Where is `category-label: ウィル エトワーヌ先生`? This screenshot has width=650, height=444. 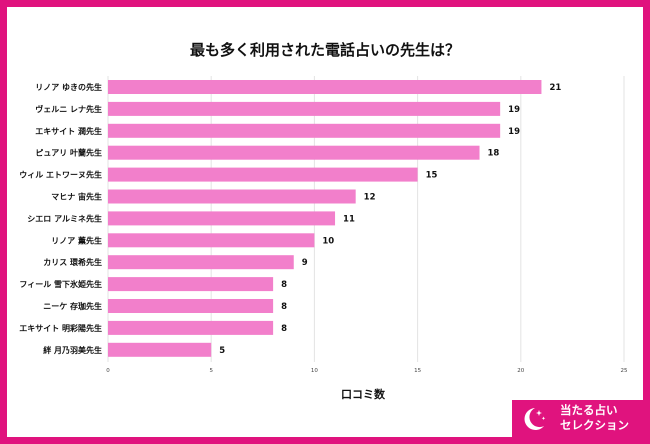
category-label: ウィル エトワーヌ先生 is located at coordinates (60, 175).